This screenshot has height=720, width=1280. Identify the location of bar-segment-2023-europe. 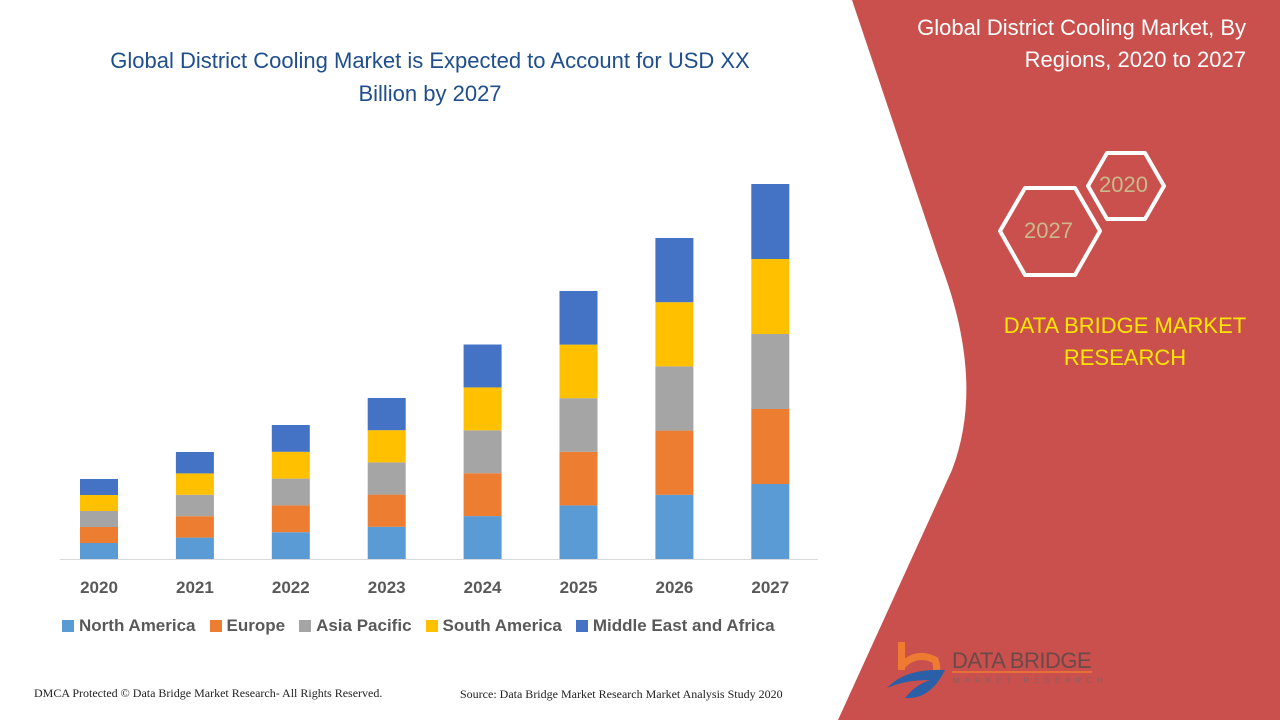
(386, 510).